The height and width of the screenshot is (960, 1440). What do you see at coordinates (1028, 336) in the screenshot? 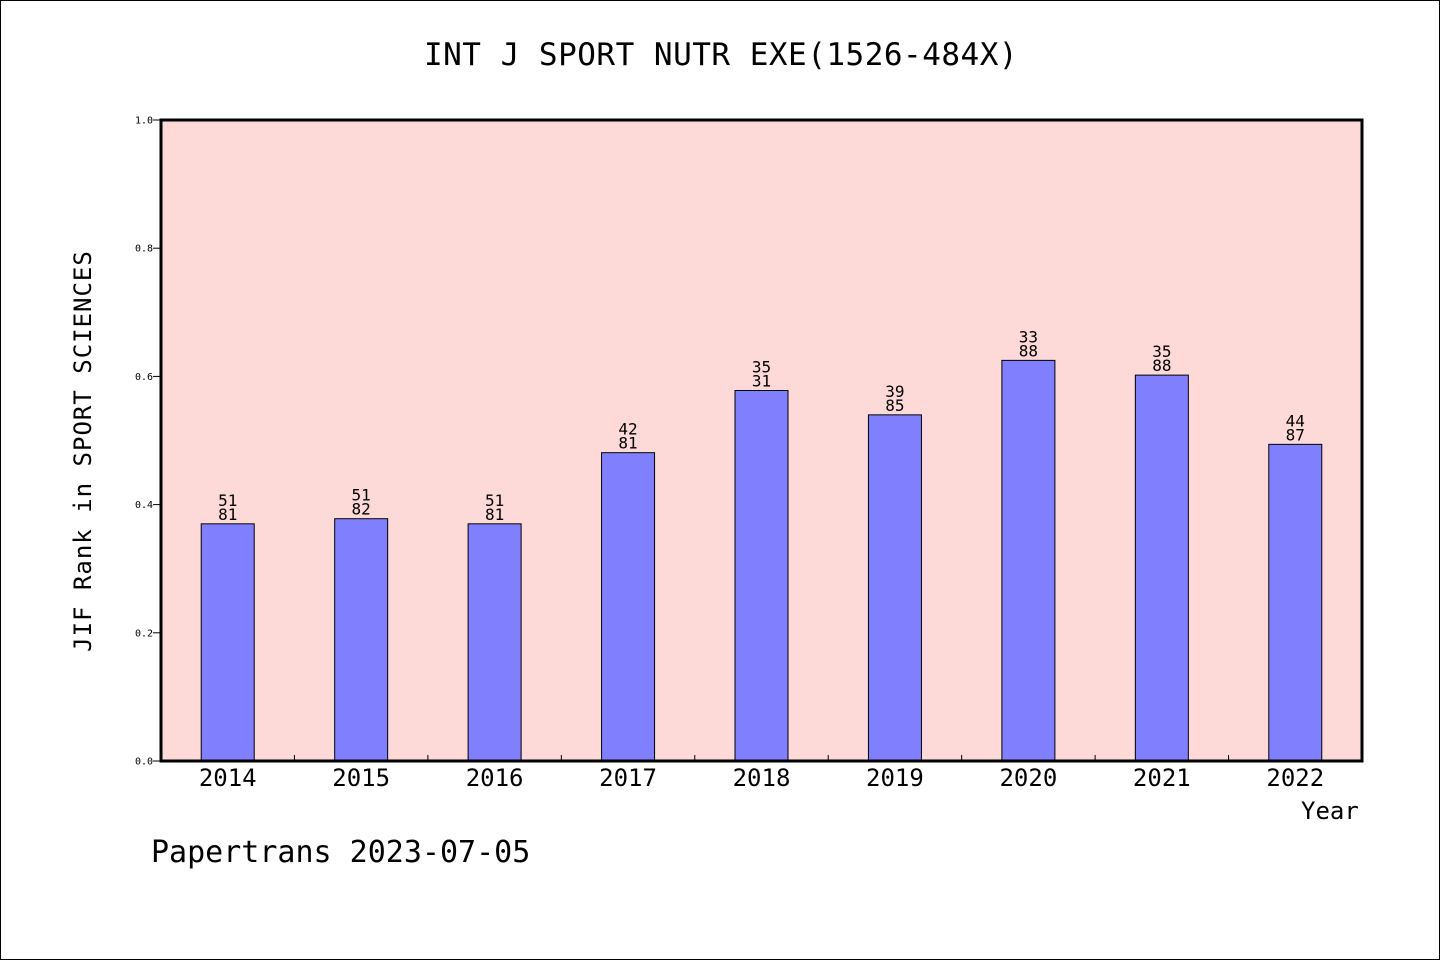
I see `bar-label-top: 33` at bounding box center [1028, 336].